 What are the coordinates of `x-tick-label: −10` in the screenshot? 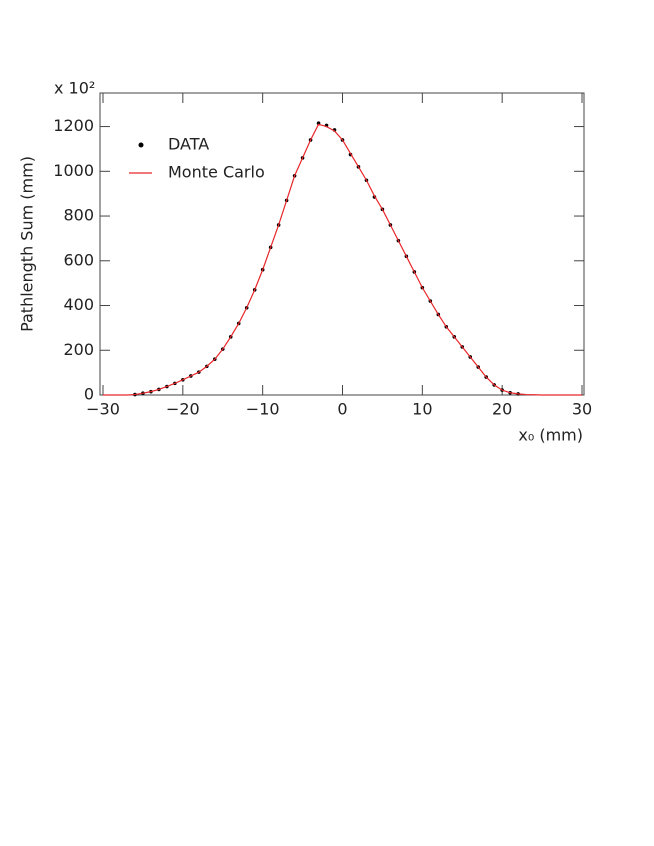 It's located at (263, 409).